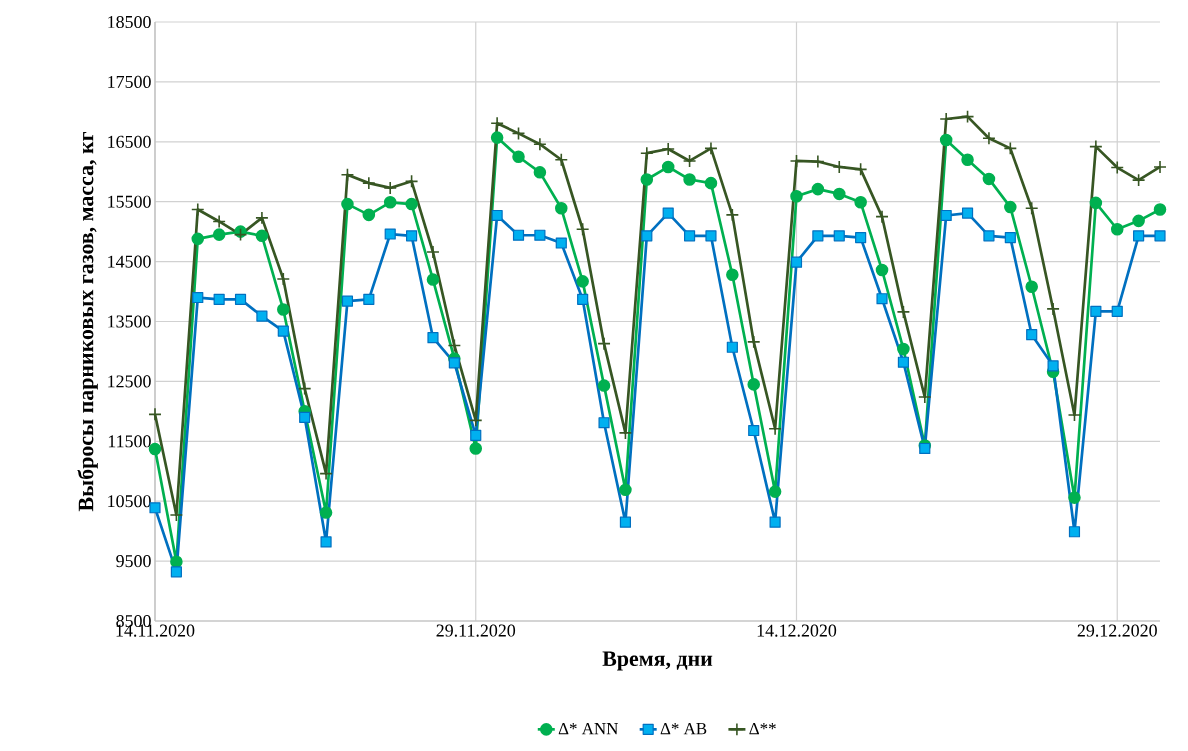 Image resolution: width=1188 pixels, height=751 pixels. I want to click on y-axis-title: Выбросы парниковых газов, масса, кг, so click(87, 322).